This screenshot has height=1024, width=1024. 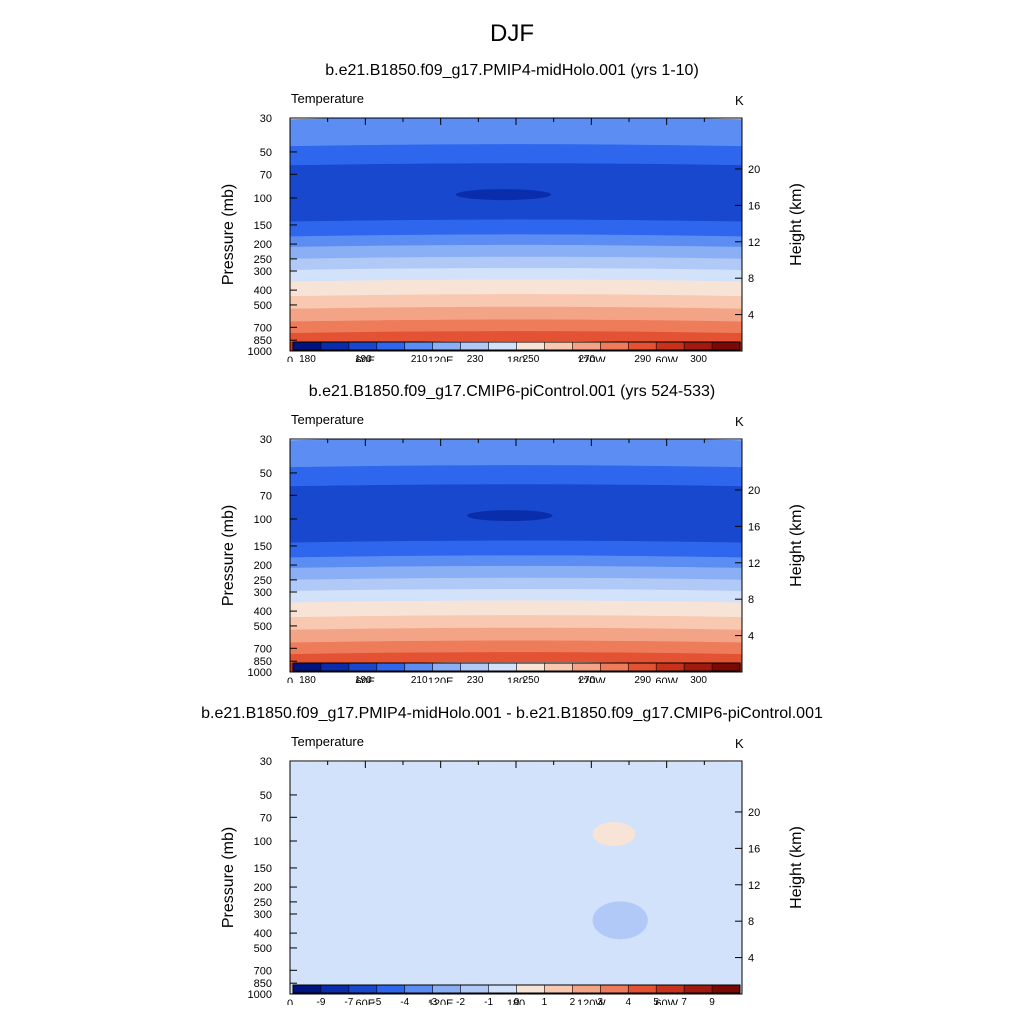 I want to click on y2-tick-label: 12, so click(x=754, y=564).